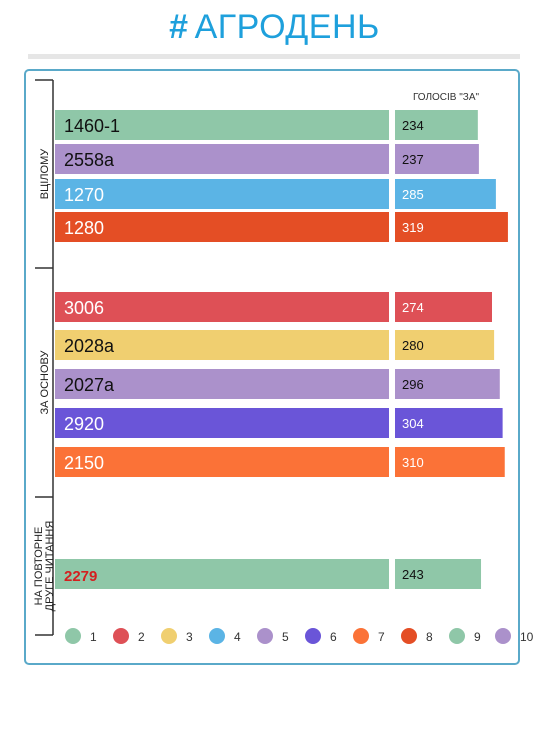 The image size is (549, 742). Describe the element at coordinates (413, 462) in the screenshot. I see `value-label: 310` at that location.